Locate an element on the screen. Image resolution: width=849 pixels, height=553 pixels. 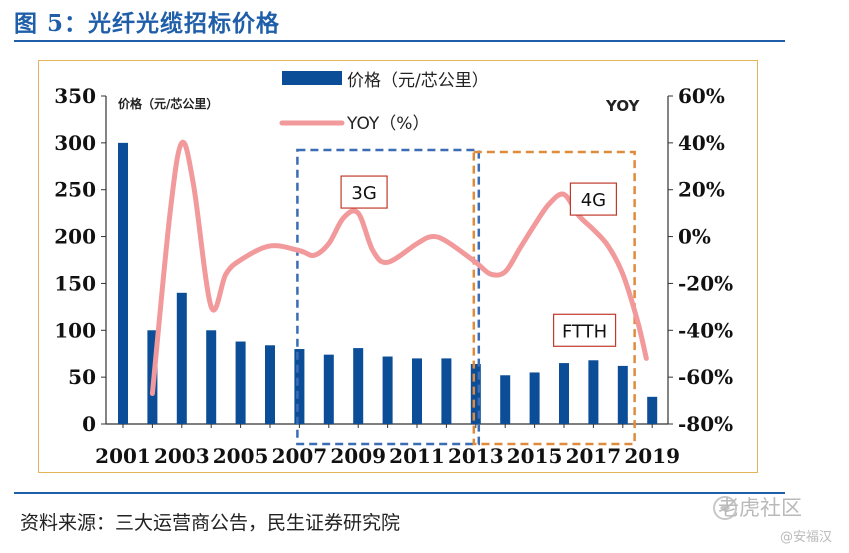
x-axis-tick-label: 2017 is located at coordinates (594, 456).